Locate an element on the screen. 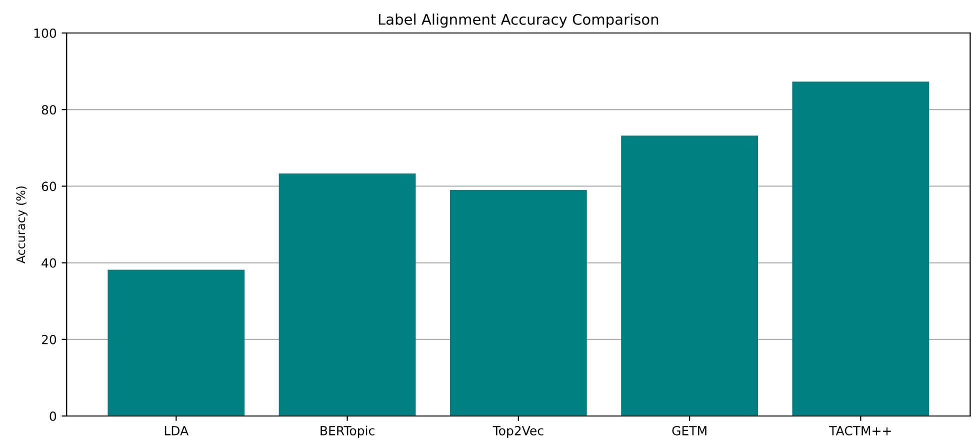  y-tick-label: 20 is located at coordinates (49, 339).